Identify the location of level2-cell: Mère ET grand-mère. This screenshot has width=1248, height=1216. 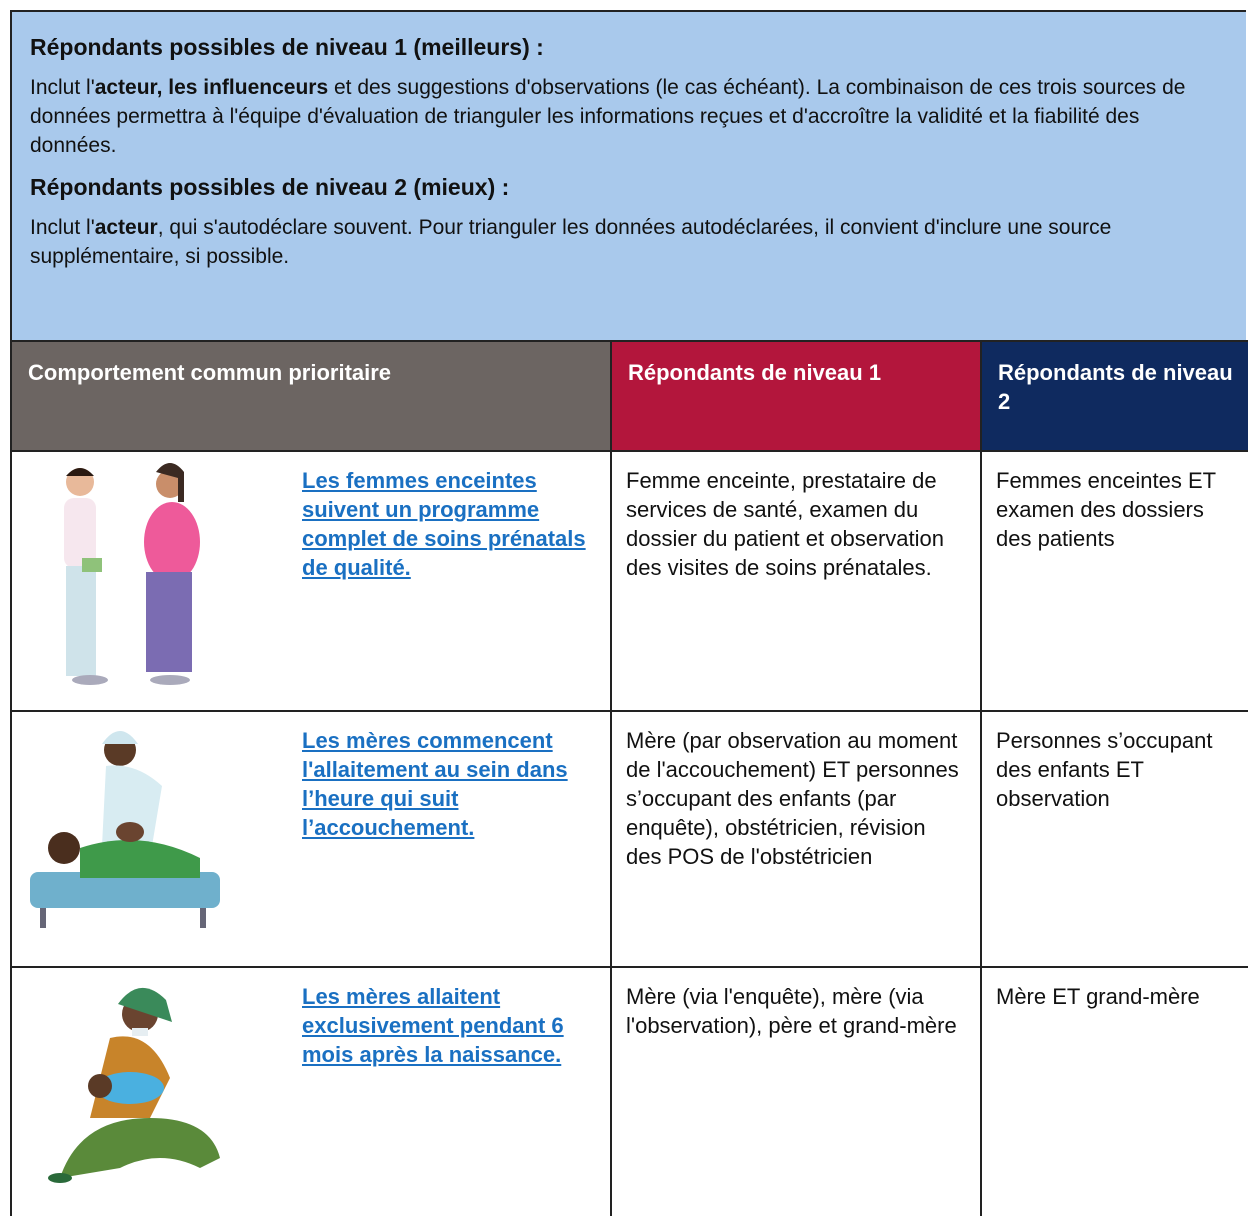
(1114, 1091).